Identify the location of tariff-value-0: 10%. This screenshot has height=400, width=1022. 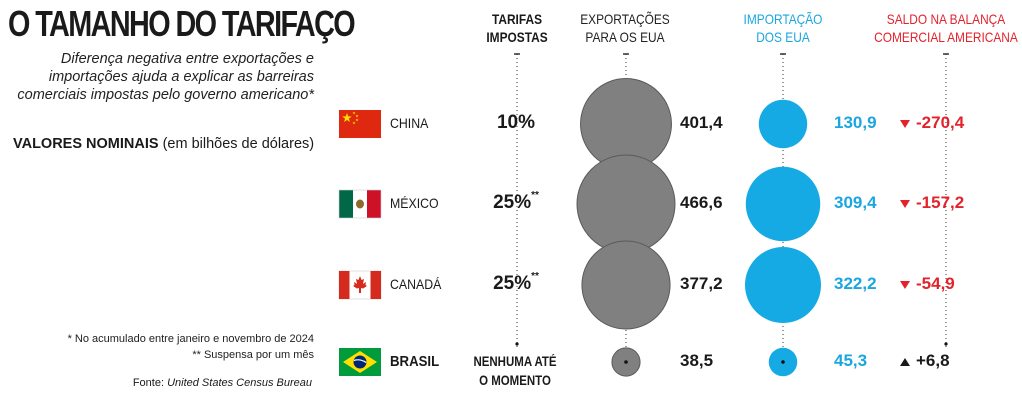
(516, 123).